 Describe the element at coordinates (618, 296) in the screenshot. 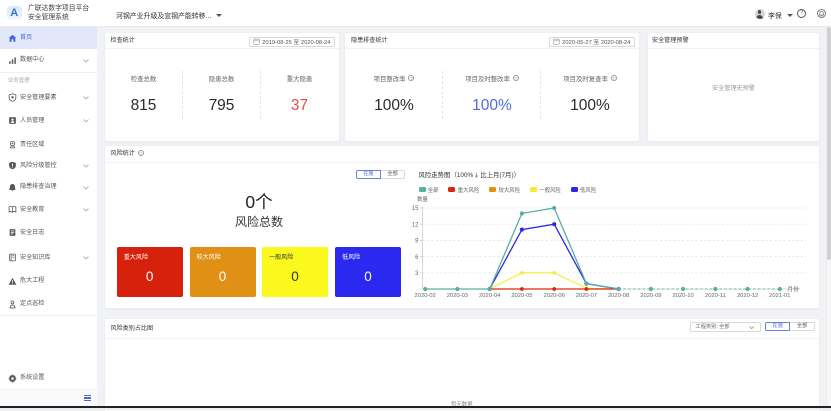

I see `svg-text: 2020-08` at that location.